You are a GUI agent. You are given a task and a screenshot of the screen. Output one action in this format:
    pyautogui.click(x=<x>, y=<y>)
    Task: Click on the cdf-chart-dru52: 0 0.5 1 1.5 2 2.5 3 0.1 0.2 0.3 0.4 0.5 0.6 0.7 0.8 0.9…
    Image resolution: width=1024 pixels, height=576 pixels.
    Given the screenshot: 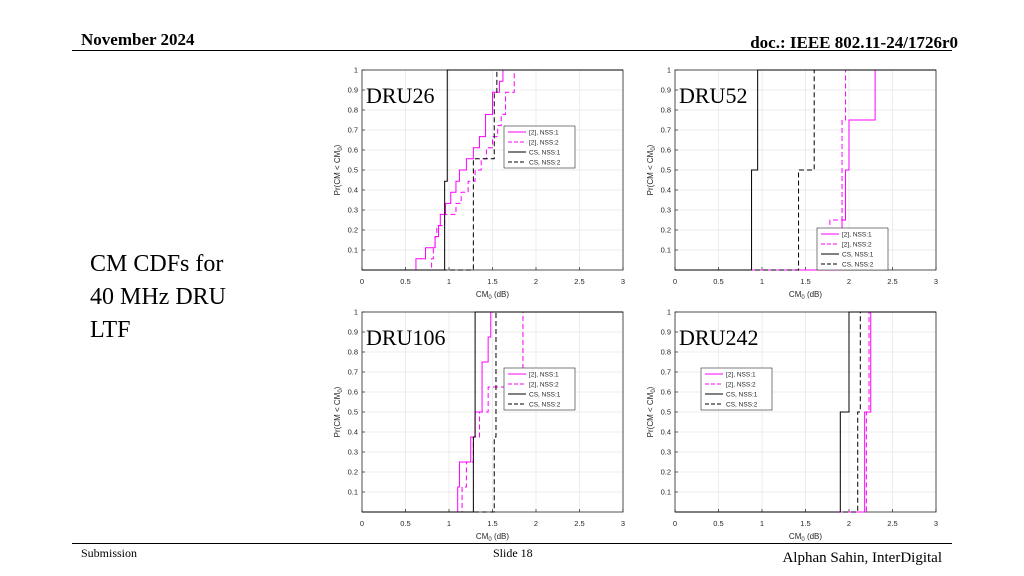 What is the action you would take?
    pyautogui.click(x=792, y=184)
    